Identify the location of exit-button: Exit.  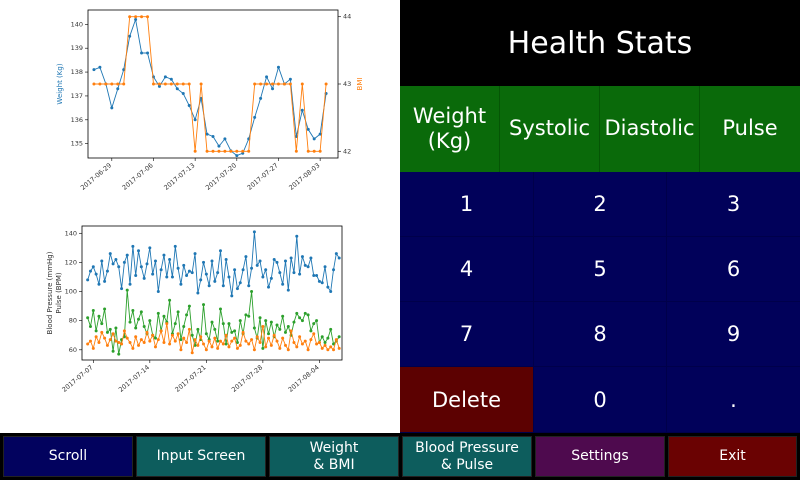
(732, 456).